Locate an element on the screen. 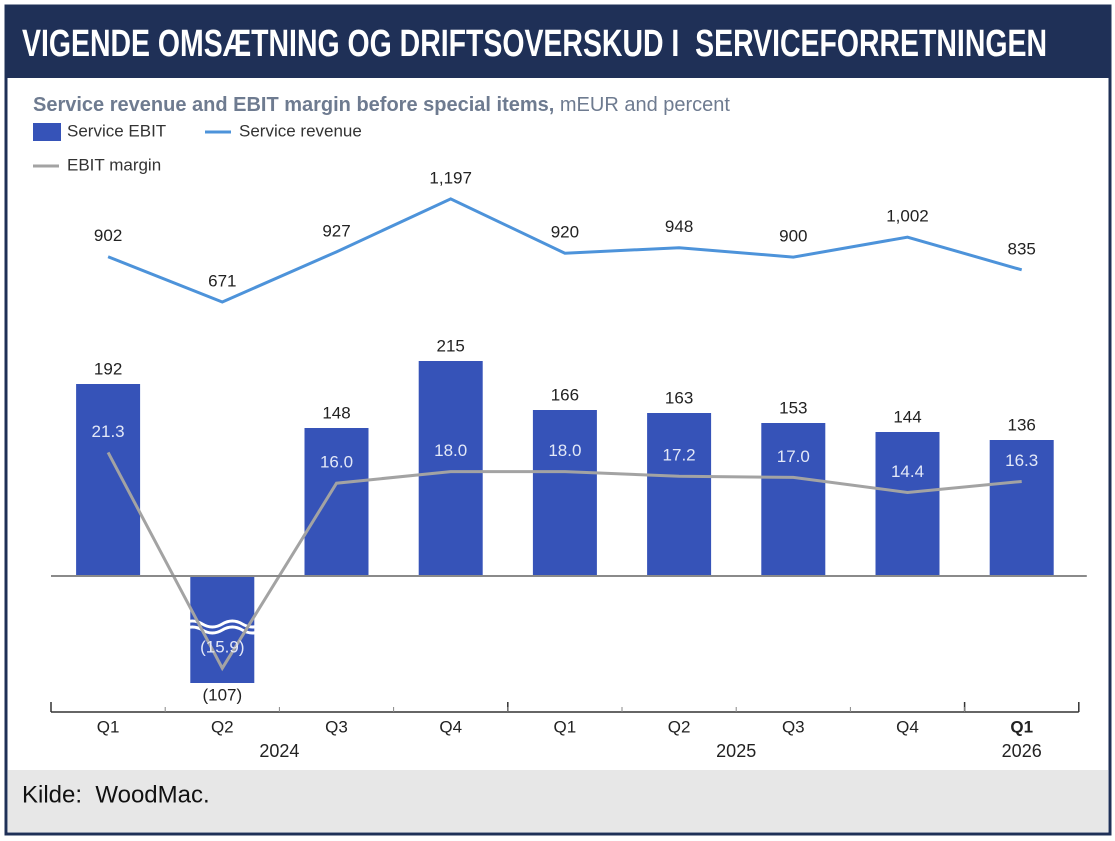 The height and width of the screenshot is (841, 1115). point-value-label: 900 is located at coordinates (793, 236).